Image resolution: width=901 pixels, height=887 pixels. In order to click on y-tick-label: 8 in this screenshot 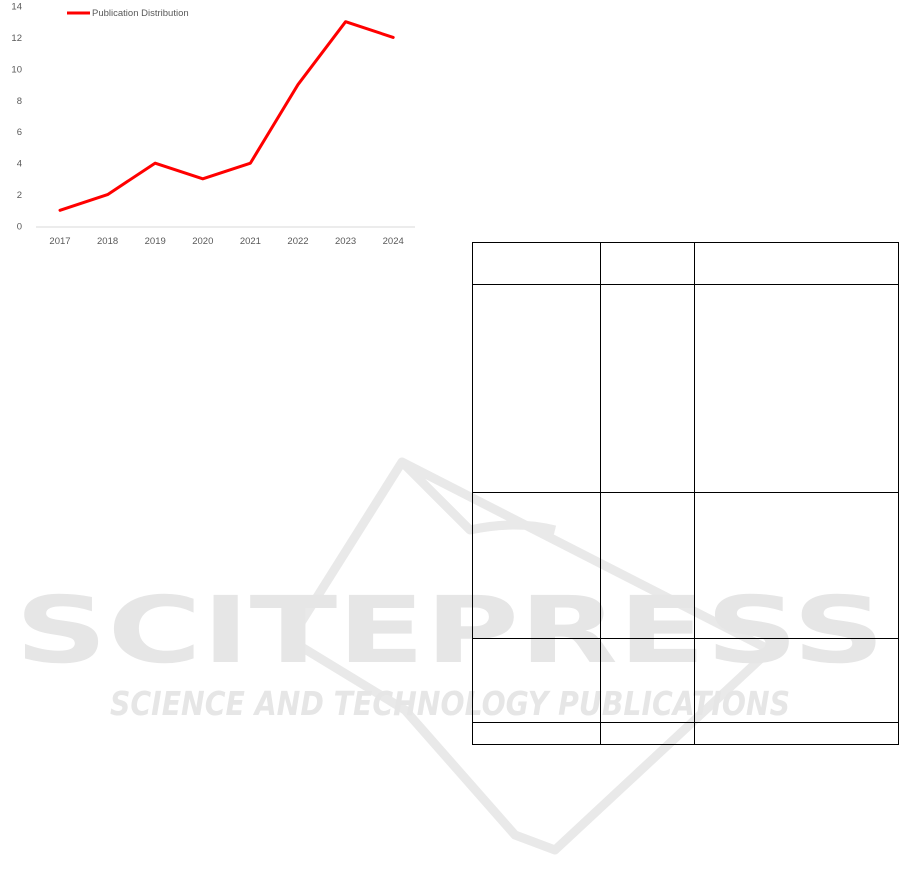, I will do `click(19, 101)`.